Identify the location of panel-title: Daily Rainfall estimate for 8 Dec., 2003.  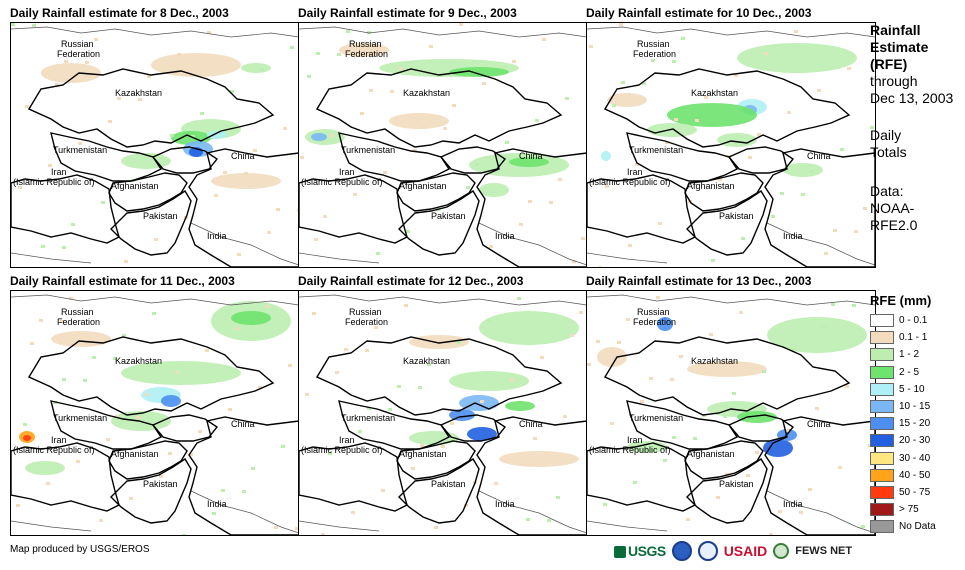
(119, 13).